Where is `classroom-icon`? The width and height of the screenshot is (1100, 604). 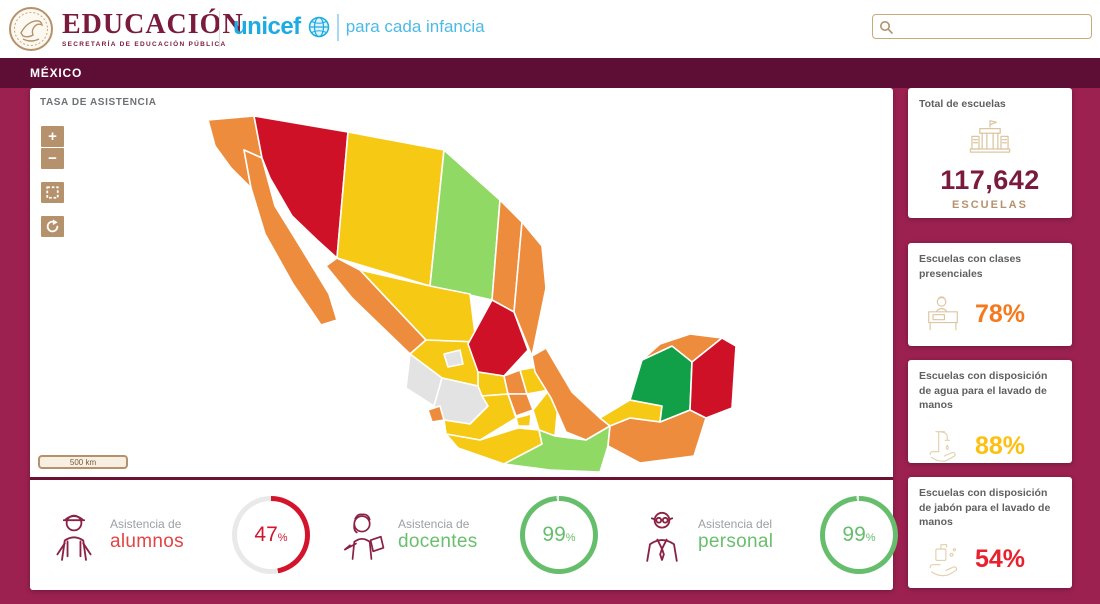 classroom-icon is located at coordinates (943, 313).